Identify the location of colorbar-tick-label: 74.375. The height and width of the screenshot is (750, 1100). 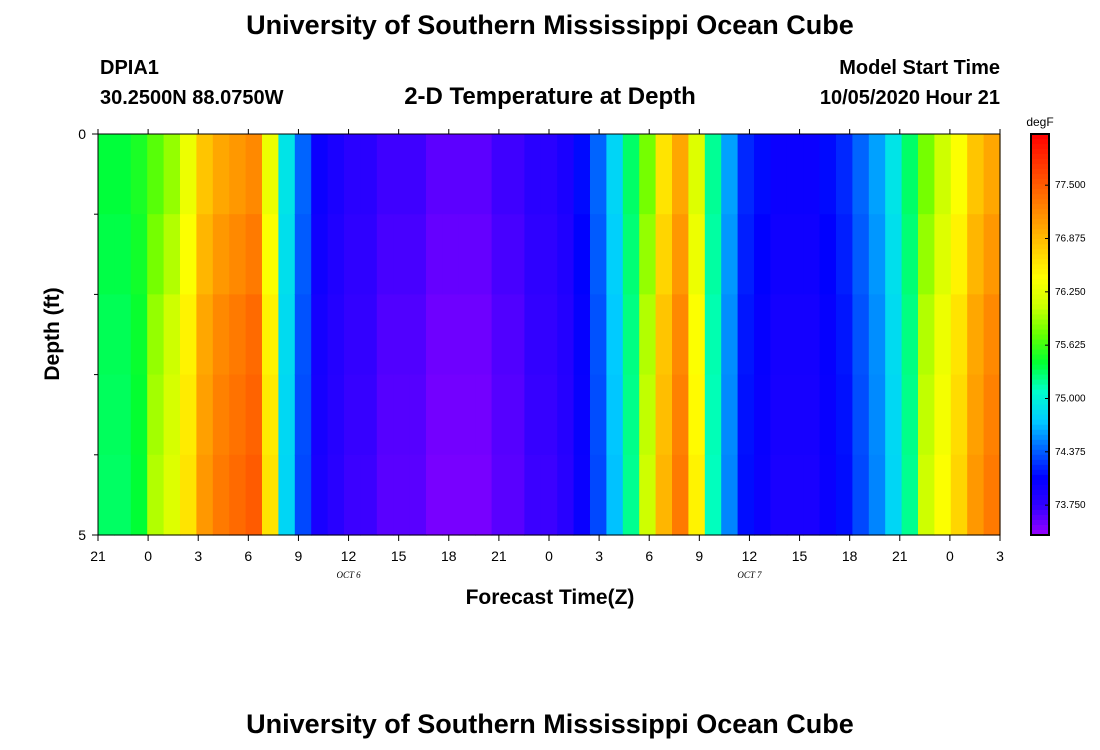
(1070, 452).